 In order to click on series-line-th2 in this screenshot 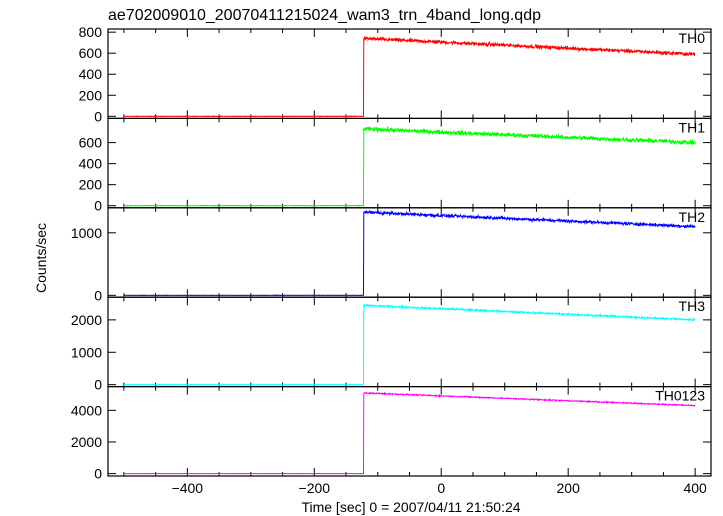, I will do `click(409, 253)`.